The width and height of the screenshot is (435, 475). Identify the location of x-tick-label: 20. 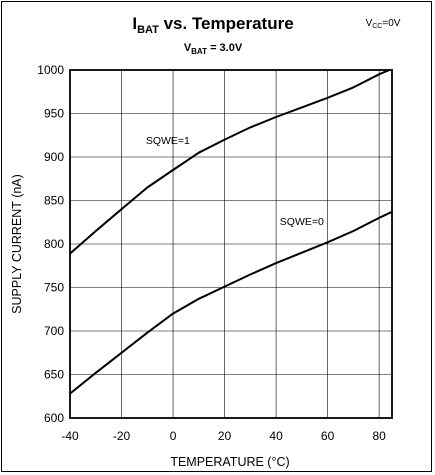
(225, 436).